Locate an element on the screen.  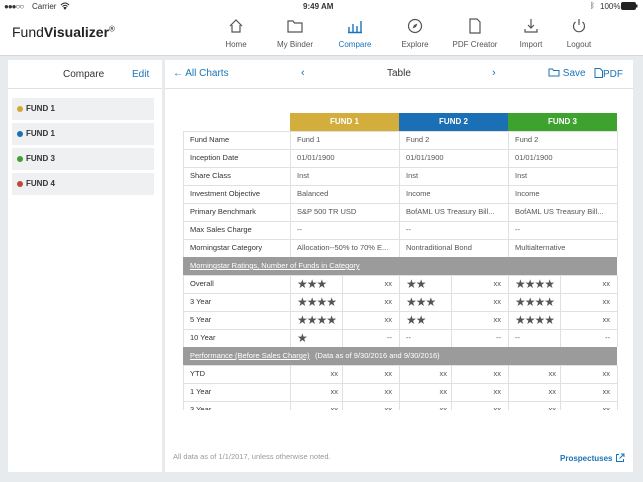
row-label: Morningstar Category is located at coordinates (226, 247).